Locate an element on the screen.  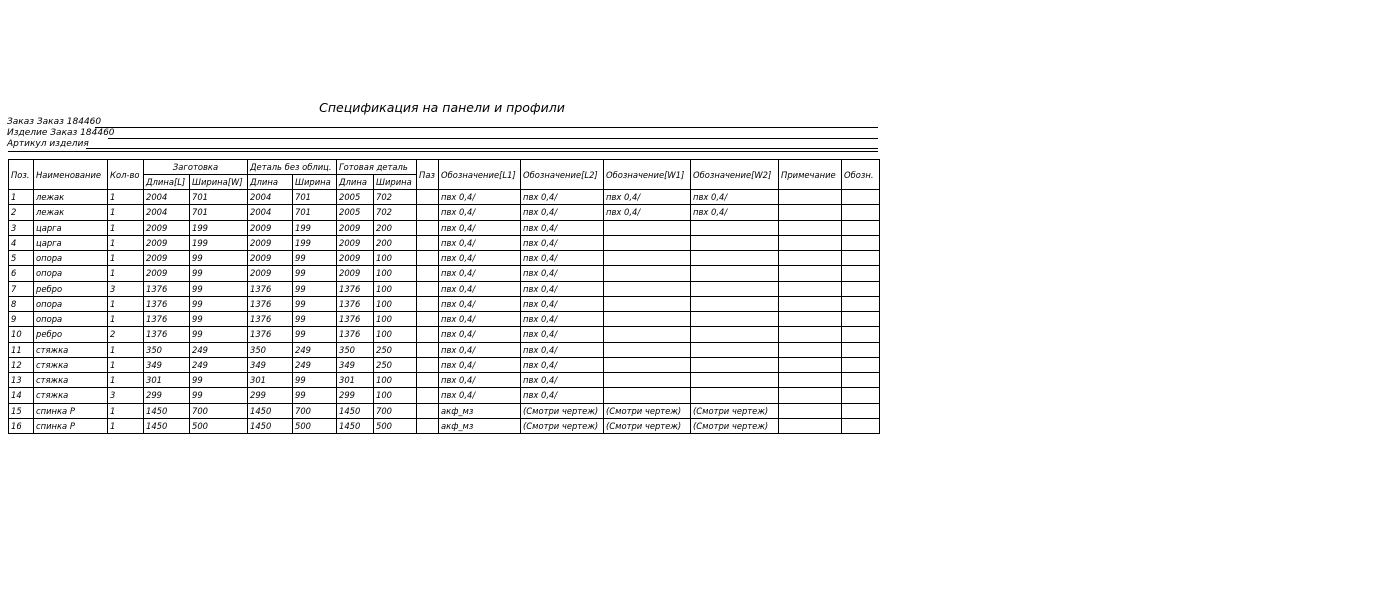
cell-finished-length: 2005 is located at coordinates (355, 212).